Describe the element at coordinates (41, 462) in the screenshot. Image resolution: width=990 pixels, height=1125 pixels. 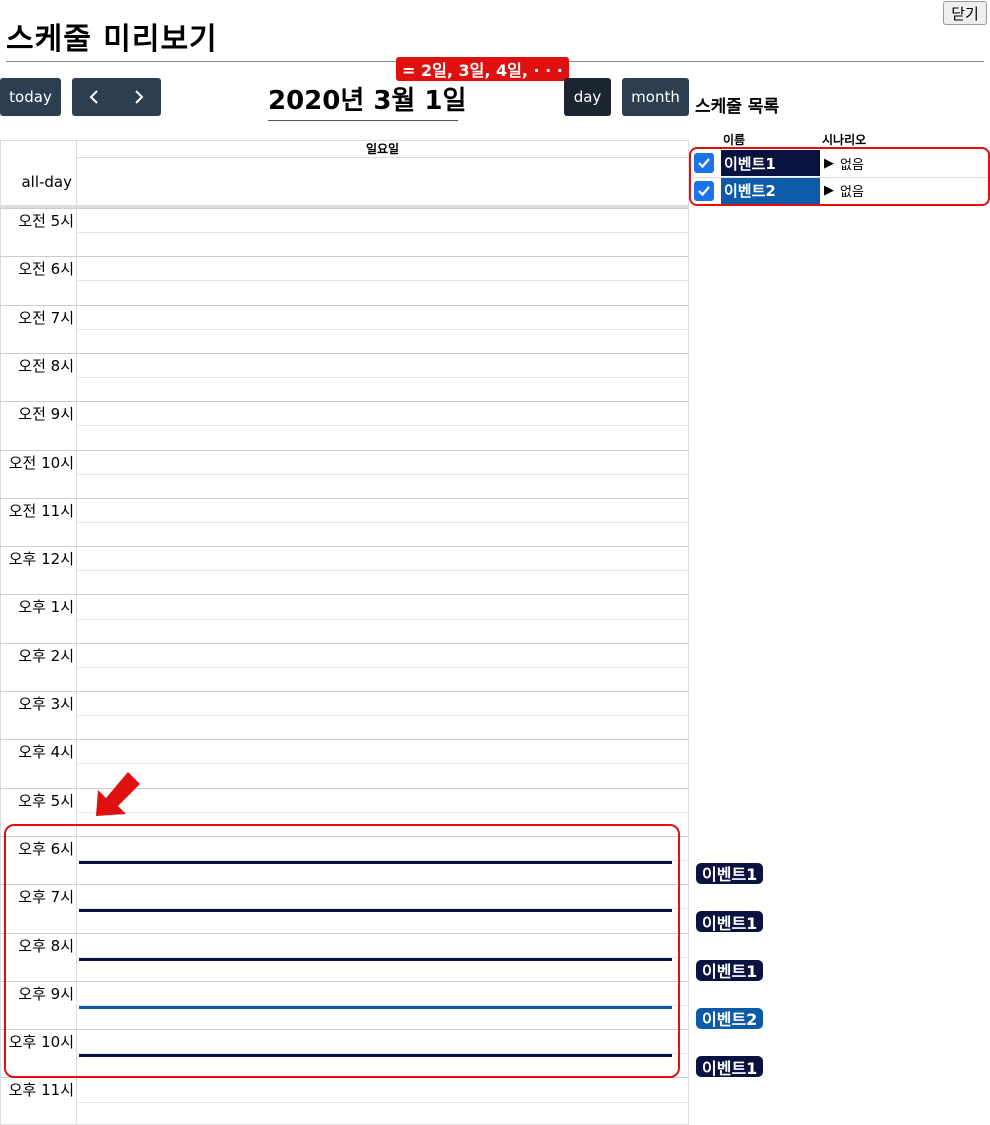
I see `hour-label: 오전 10시` at that location.